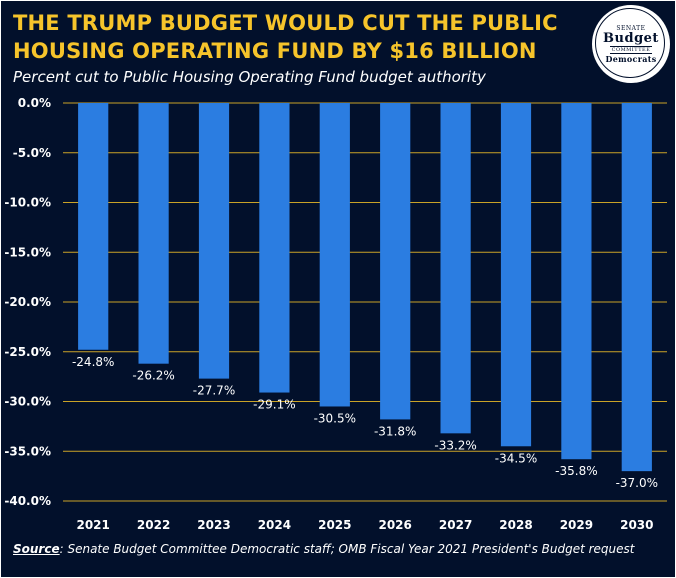 The height and width of the screenshot is (578, 676). I want to click on x-tick-label: 2021, so click(92, 525).